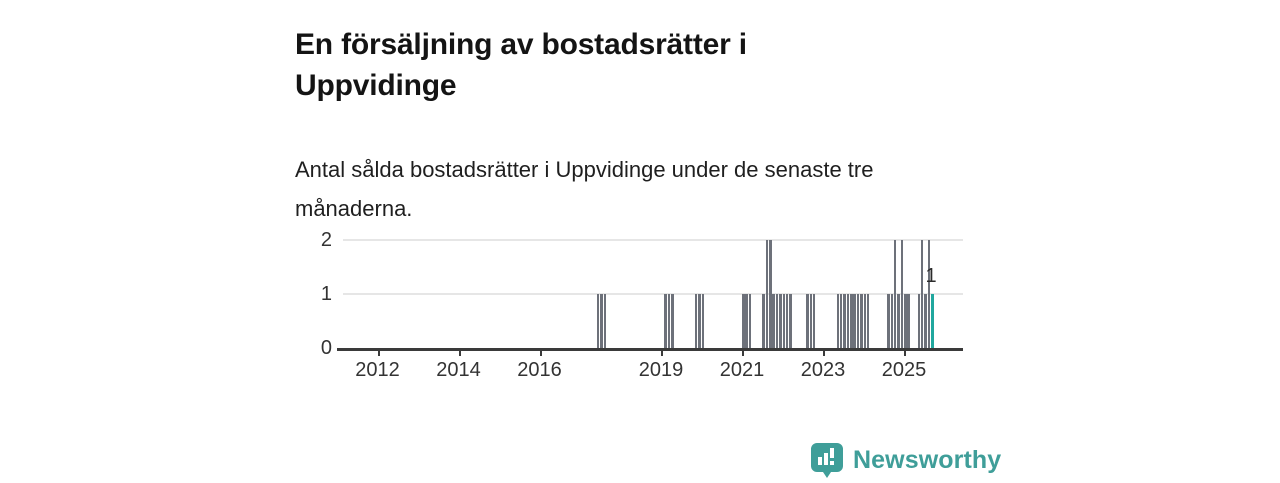  What do you see at coordinates (742, 370) in the screenshot?
I see `x-tick-label-2021: 2021` at bounding box center [742, 370].